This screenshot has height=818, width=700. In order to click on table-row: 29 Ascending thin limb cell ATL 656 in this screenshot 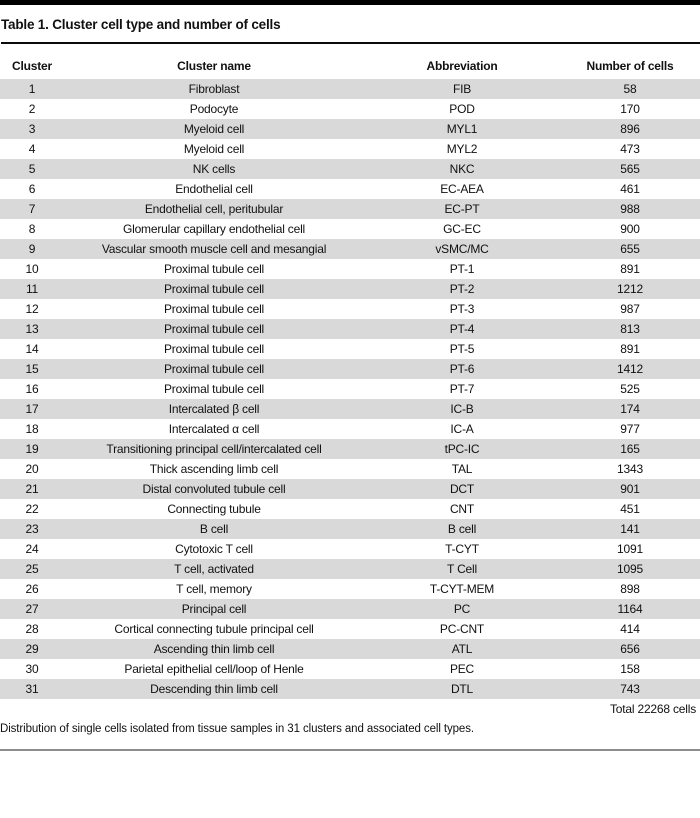, I will do `click(350, 649)`.